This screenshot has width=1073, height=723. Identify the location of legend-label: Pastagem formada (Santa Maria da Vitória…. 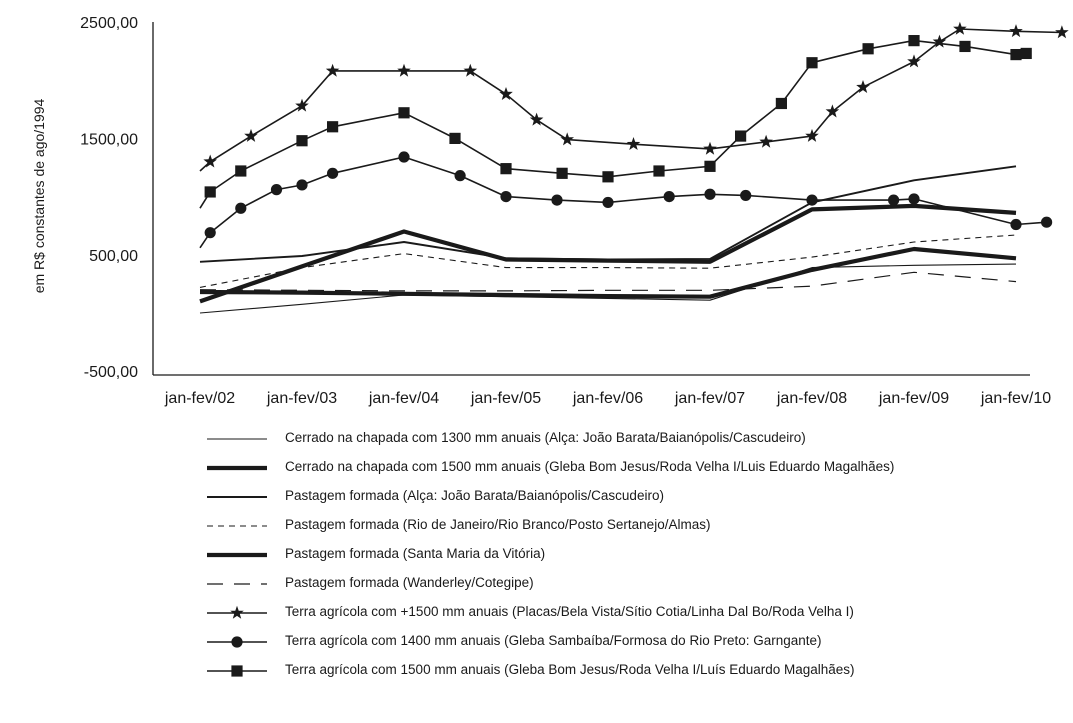
(415, 553).